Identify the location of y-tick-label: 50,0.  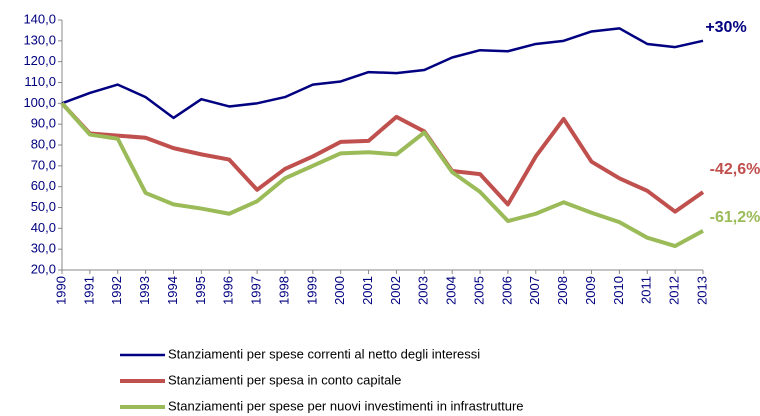
(43, 206).